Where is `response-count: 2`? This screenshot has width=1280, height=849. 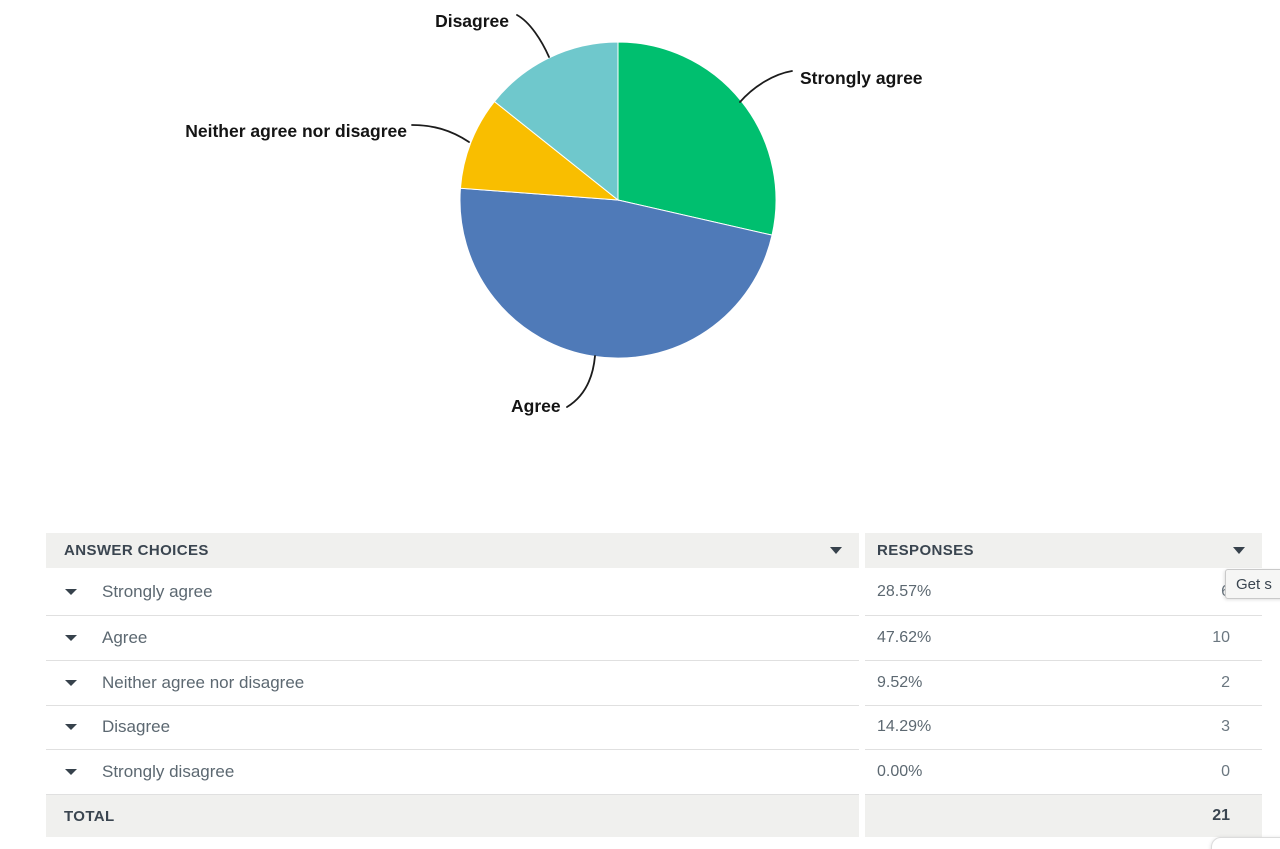 response-count: 2 is located at coordinates (1225, 682).